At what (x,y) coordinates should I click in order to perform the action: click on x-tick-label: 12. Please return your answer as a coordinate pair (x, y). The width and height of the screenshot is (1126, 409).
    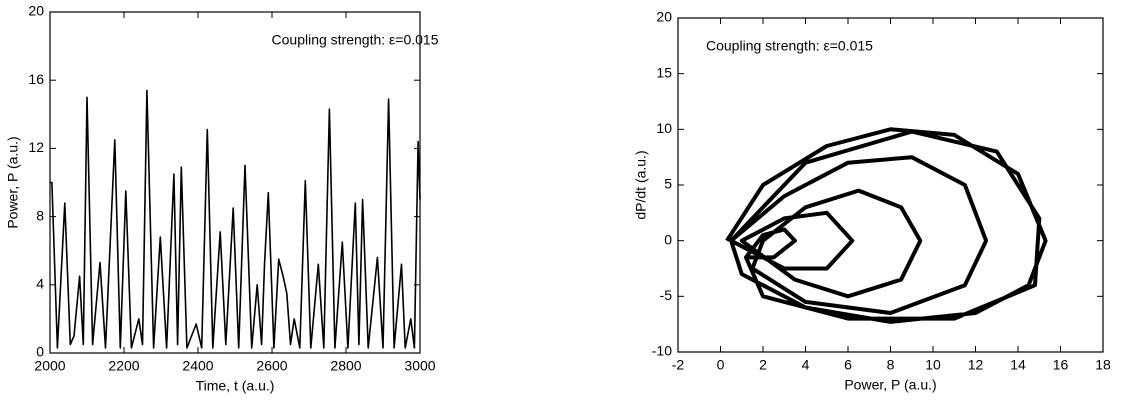
    Looking at the image, I should click on (976, 365).